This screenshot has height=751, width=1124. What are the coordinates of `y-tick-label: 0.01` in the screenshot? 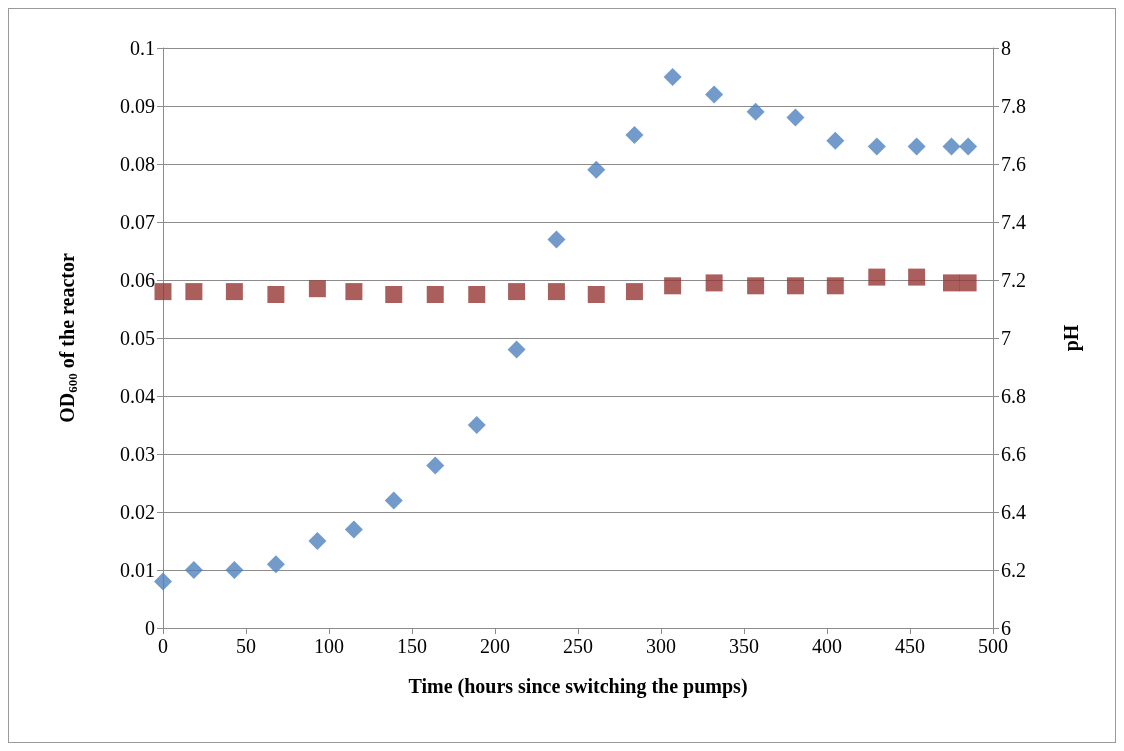 It's located at (137, 570).